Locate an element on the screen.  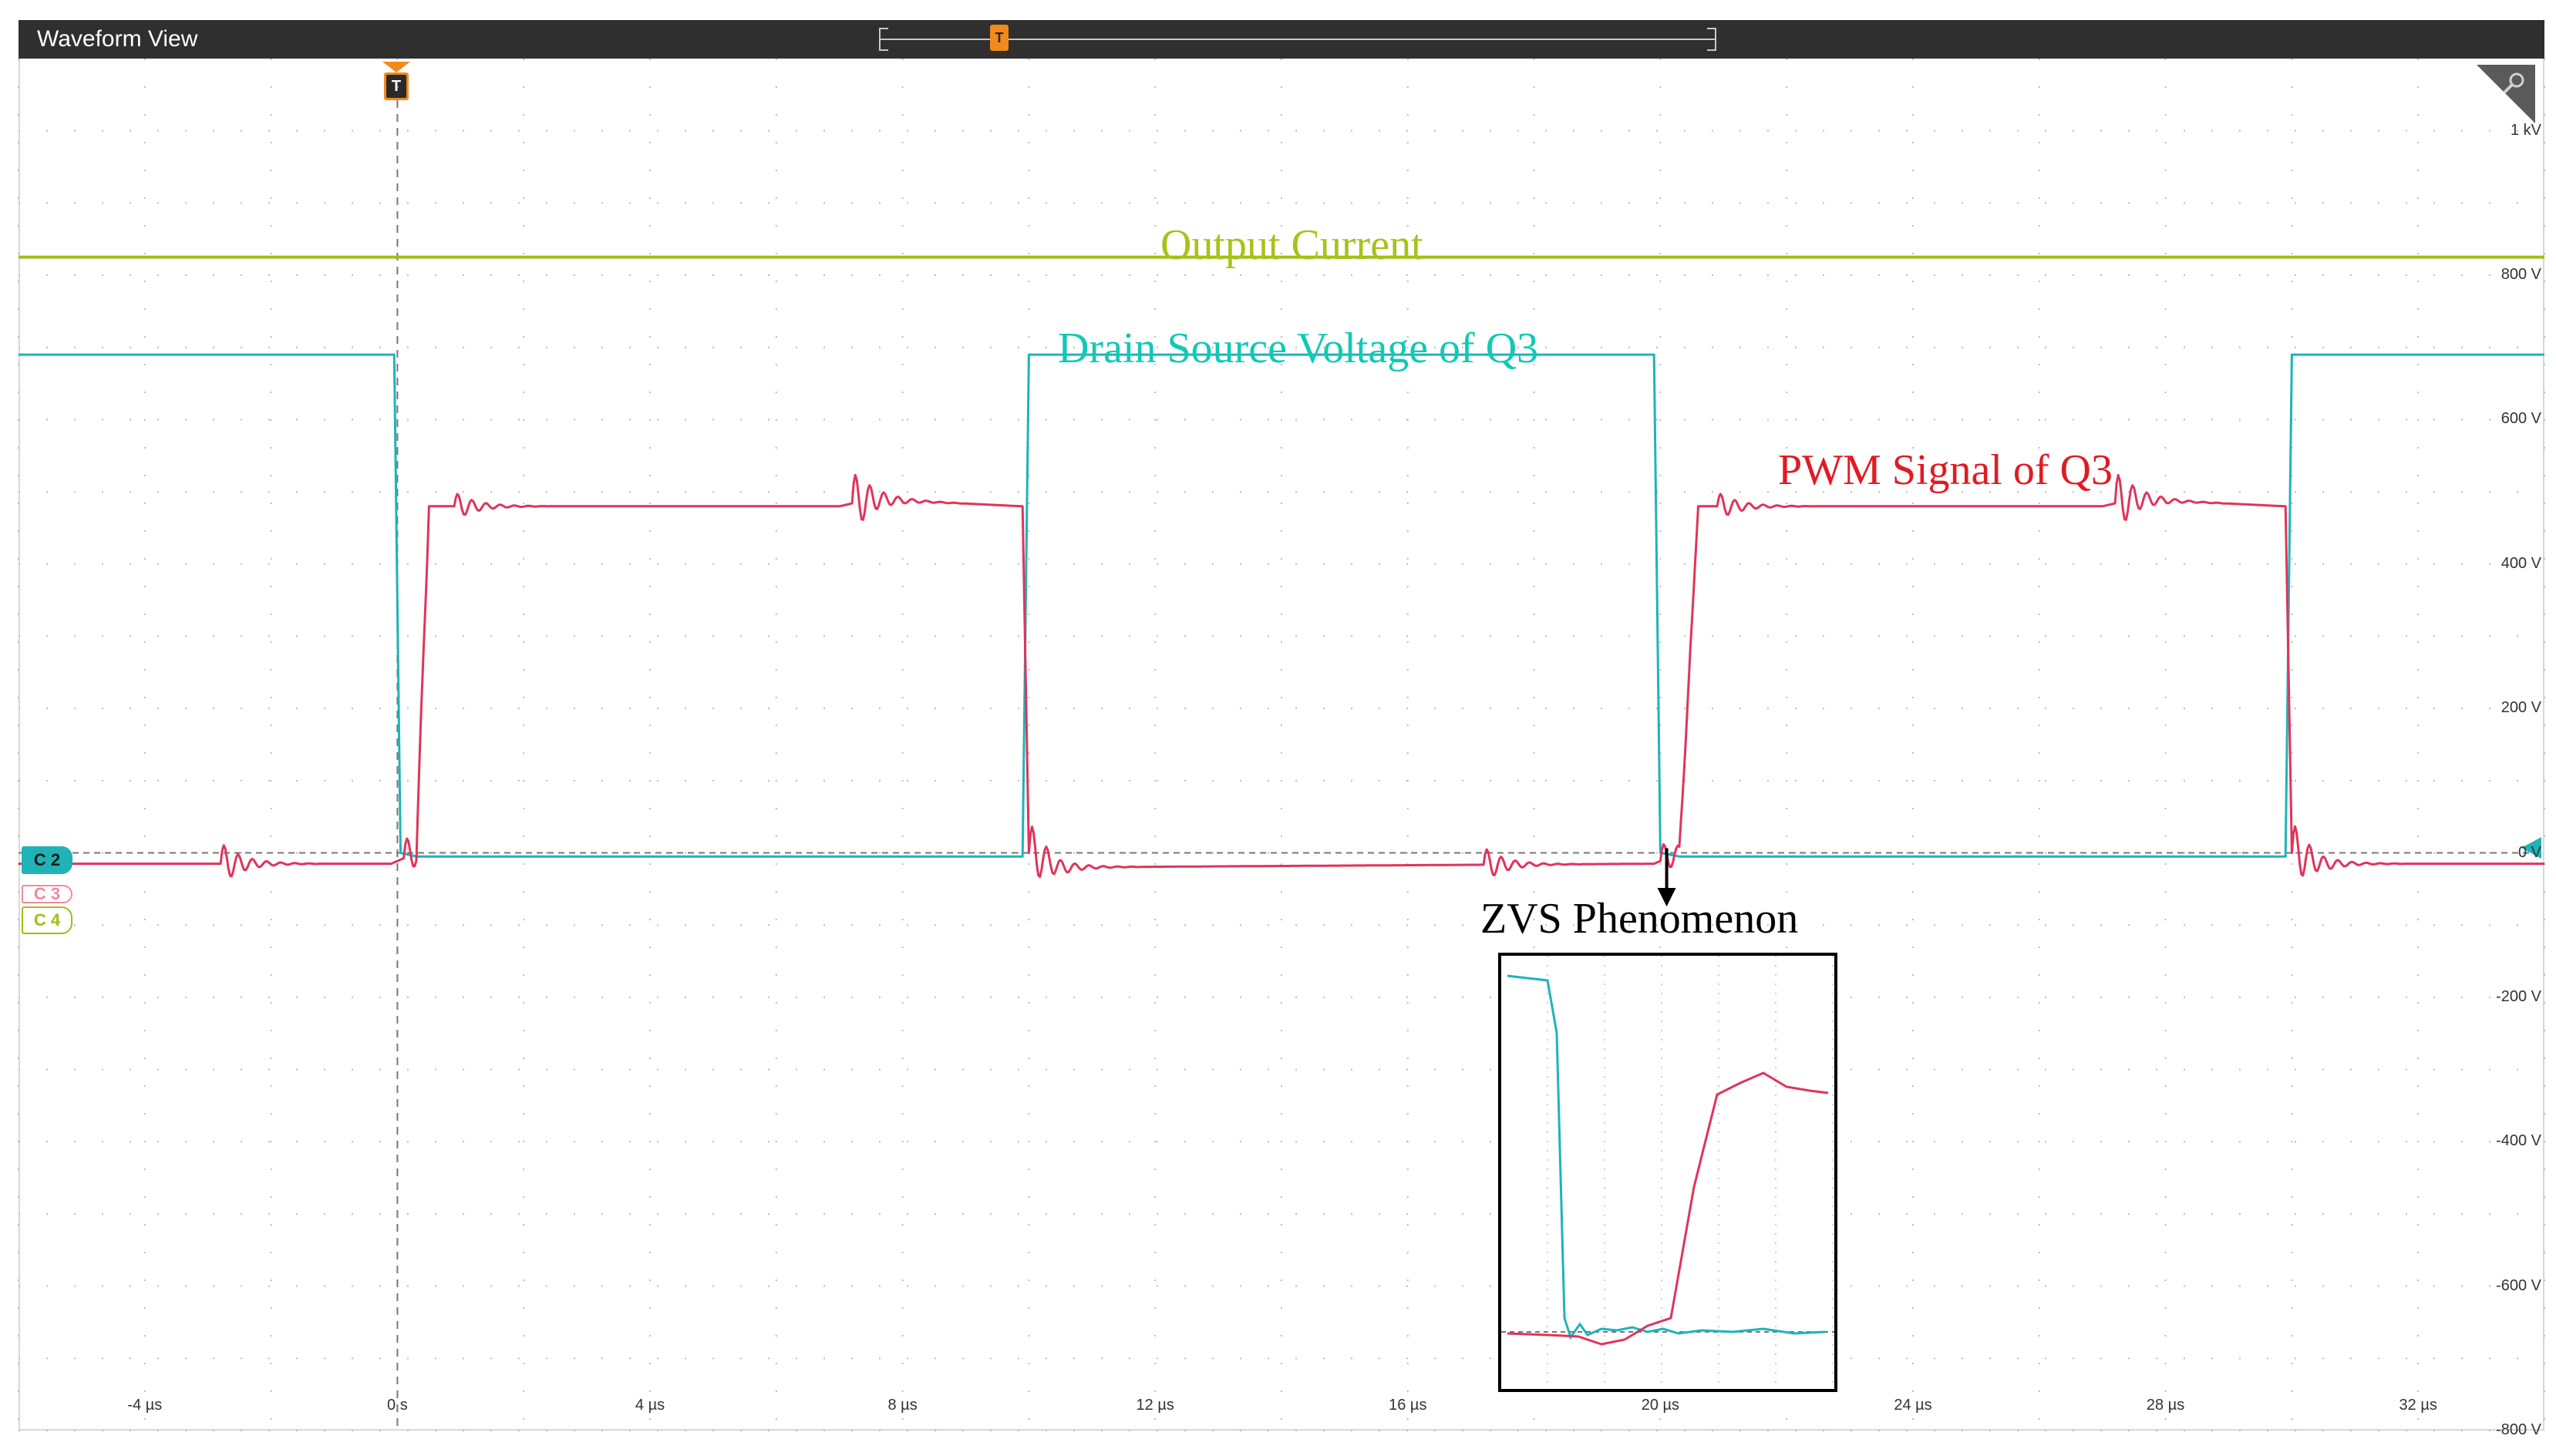
x-tick-label: -4 µs is located at coordinates (145, 1405).